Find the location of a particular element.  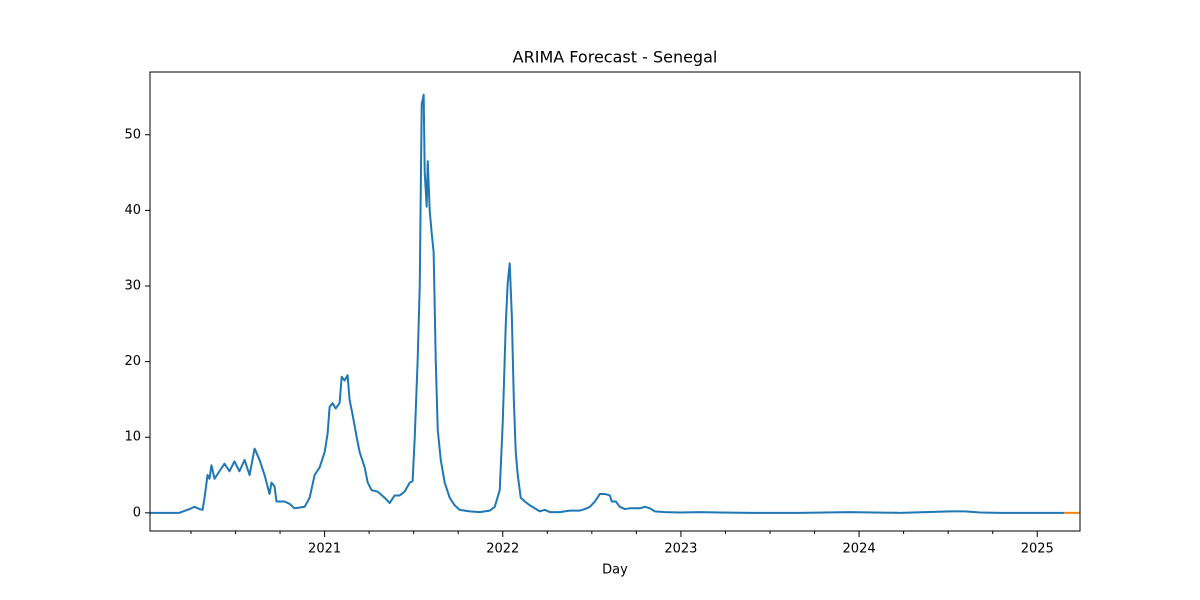

y-tick-label: 50 is located at coordinates (132, 134).